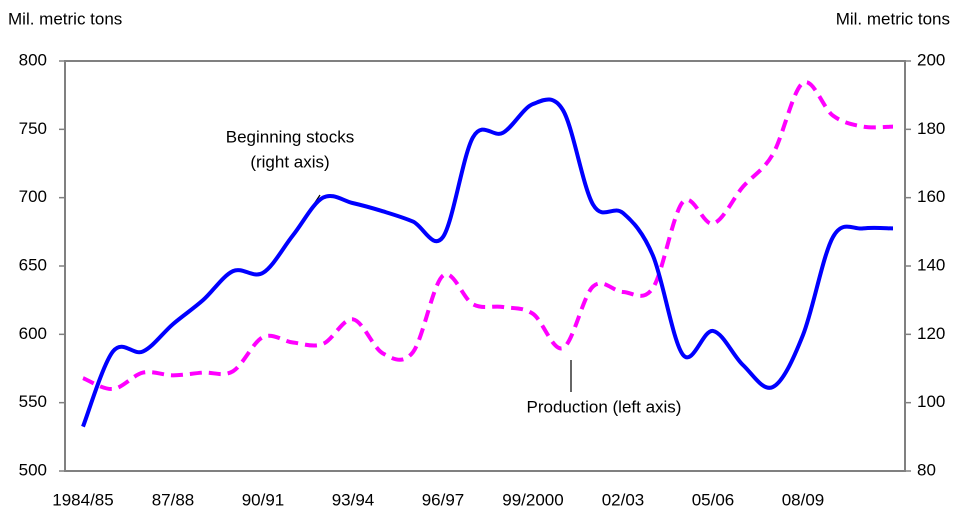 The height and width of the screenshot is (516, 958). I want to click on y2-tick-label: 160, so click(931, 196).